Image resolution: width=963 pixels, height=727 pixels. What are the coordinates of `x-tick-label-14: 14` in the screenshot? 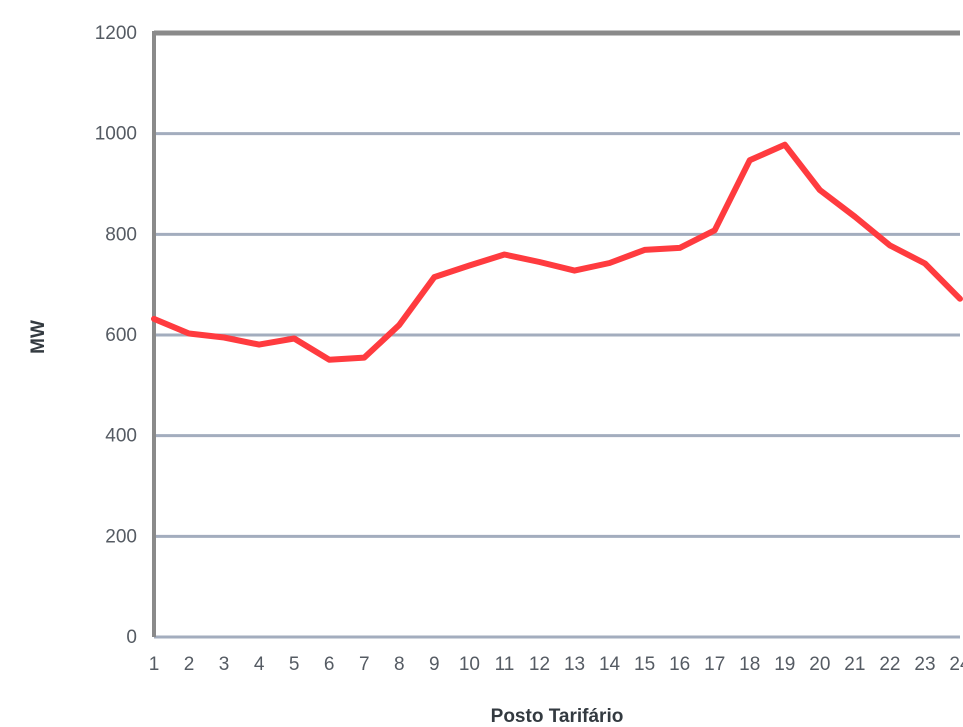 It's located at (610, 664).